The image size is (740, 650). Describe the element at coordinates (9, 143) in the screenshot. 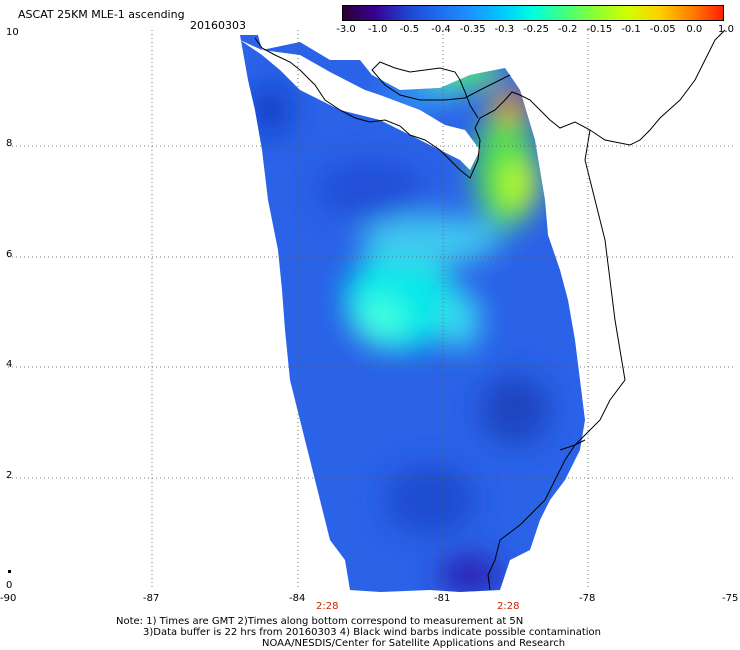

I see `y-tick-8: 8` at that location.